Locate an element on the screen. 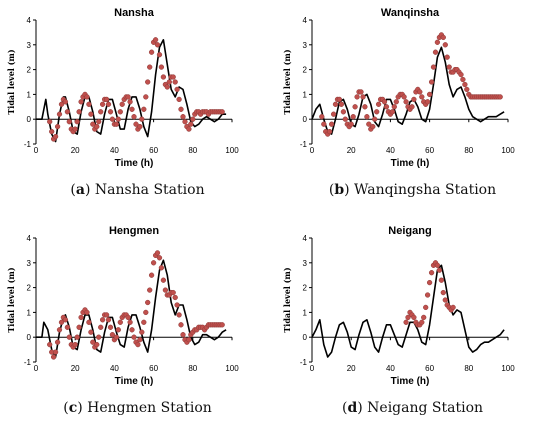 This screenshot has height=424, width=550. caption-text: Wanqingsha Station is located at coordinates (423, 190).